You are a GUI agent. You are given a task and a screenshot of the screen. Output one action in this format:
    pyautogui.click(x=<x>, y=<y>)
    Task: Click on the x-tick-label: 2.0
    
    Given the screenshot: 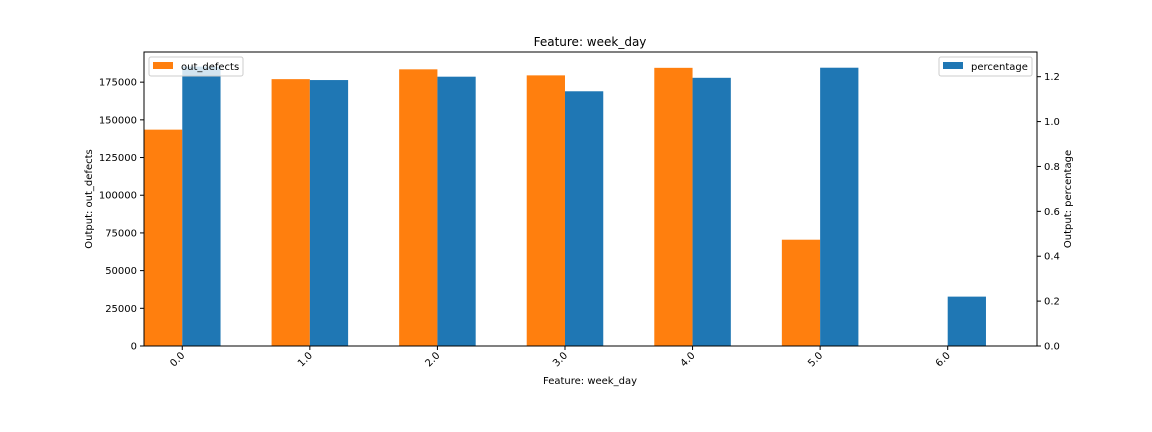 What is the action you would take?
    pyautogui.click(x=433, y=359)
    